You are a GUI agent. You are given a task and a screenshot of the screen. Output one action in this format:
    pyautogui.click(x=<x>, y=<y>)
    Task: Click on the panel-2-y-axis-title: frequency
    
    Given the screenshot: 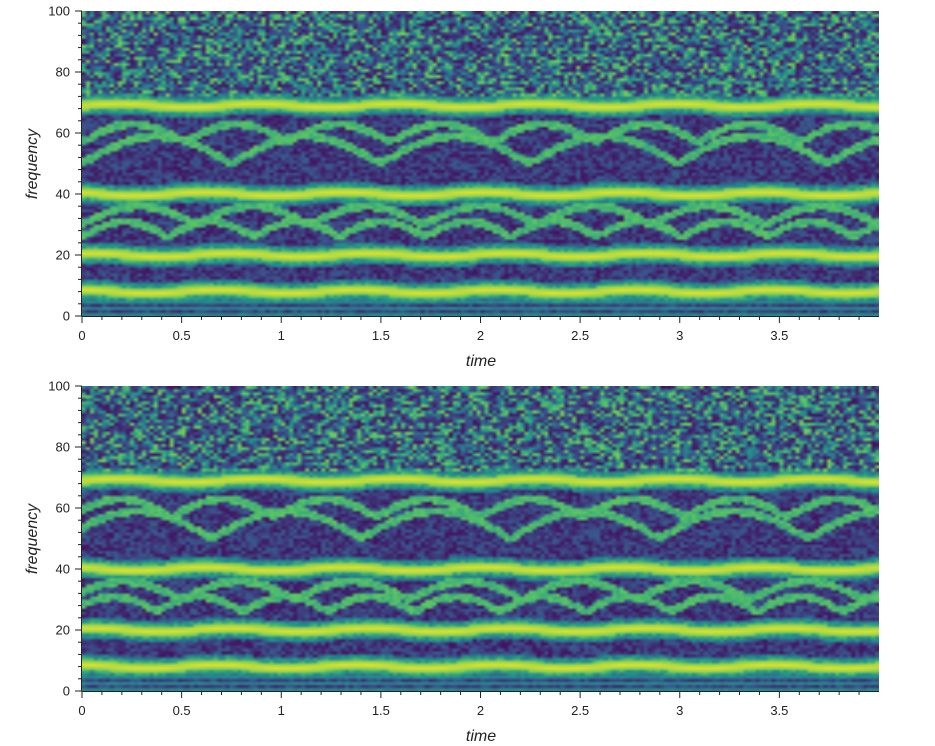 What is the action you would take?
    pyautogui.click(x=32, y=538)
    